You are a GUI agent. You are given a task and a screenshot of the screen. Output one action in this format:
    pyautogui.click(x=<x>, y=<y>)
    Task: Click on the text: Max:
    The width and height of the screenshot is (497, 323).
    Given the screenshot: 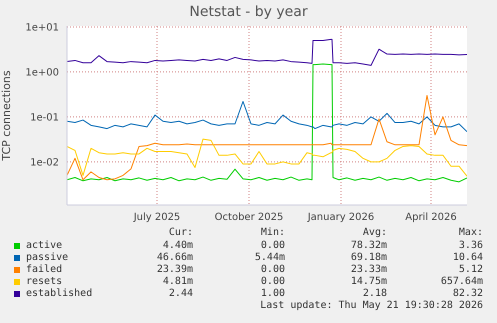 What is the action you would take?
    pyautogui.click(x=470, y=232)
    